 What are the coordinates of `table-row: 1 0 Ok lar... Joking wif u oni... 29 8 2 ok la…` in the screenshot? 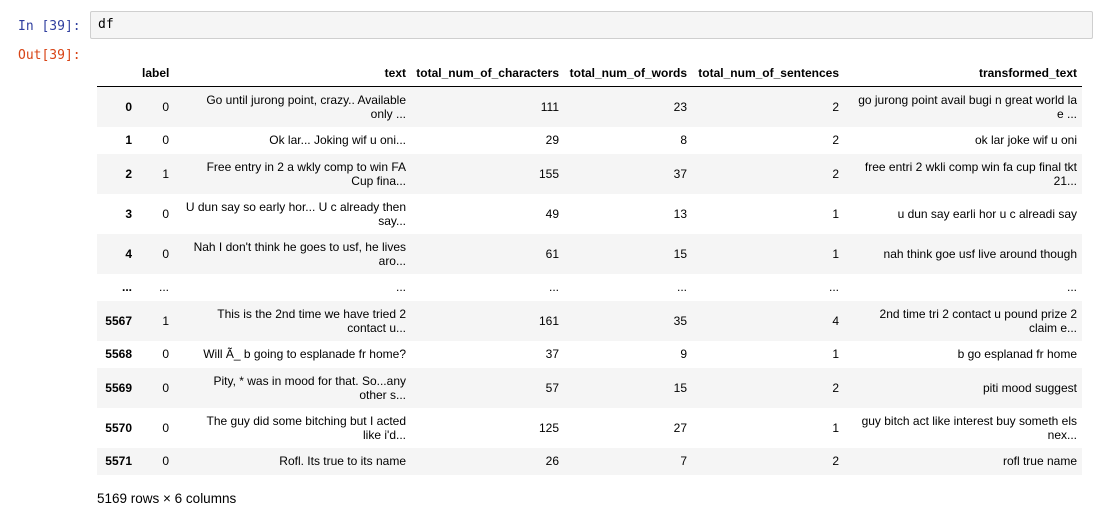 It's located at (589, 140).